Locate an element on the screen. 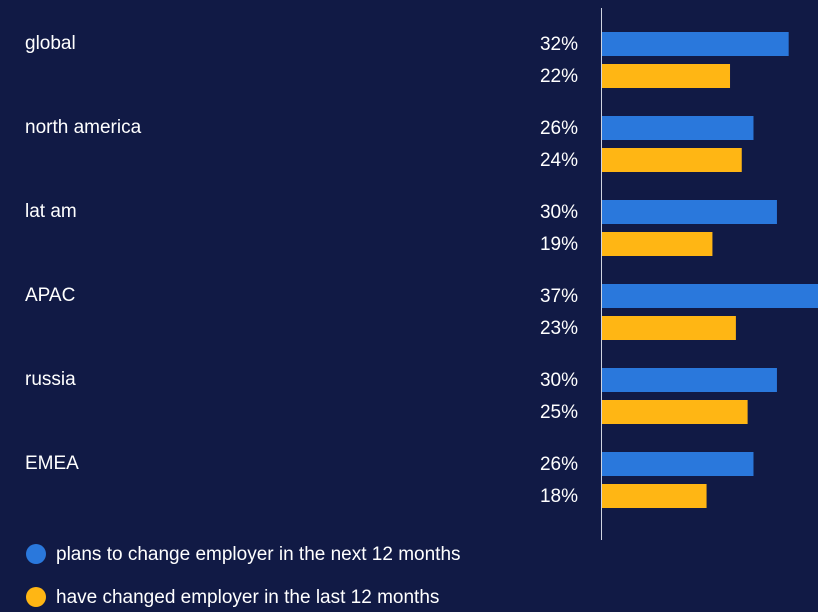 The width and height of the screenshot is (818, 612). value-label: 25% is located at coordinates (559, 412).